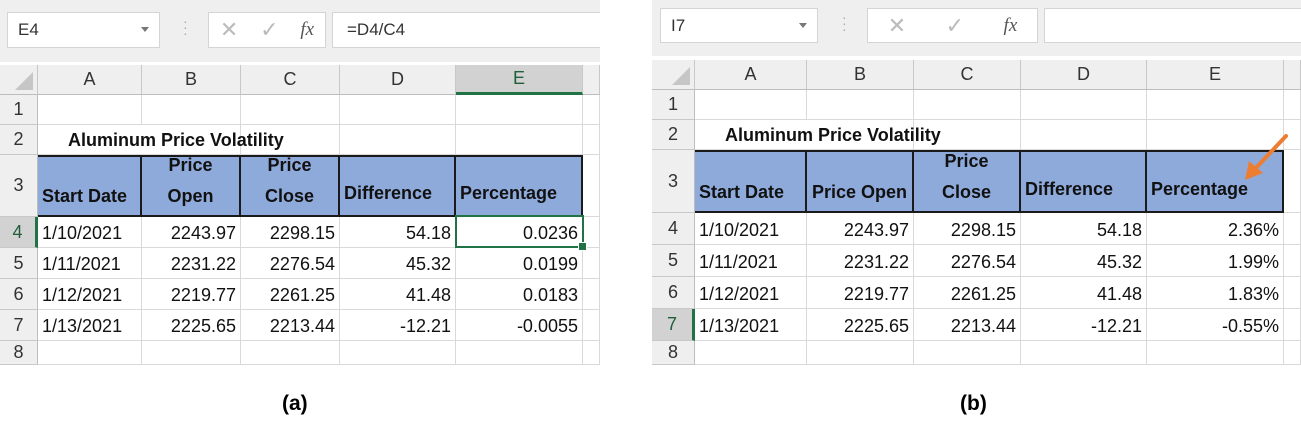  What do you see at coordinates (145, 29) in the screenshot?
I see `chevron-down-icon` at bounding box center [145, 29].